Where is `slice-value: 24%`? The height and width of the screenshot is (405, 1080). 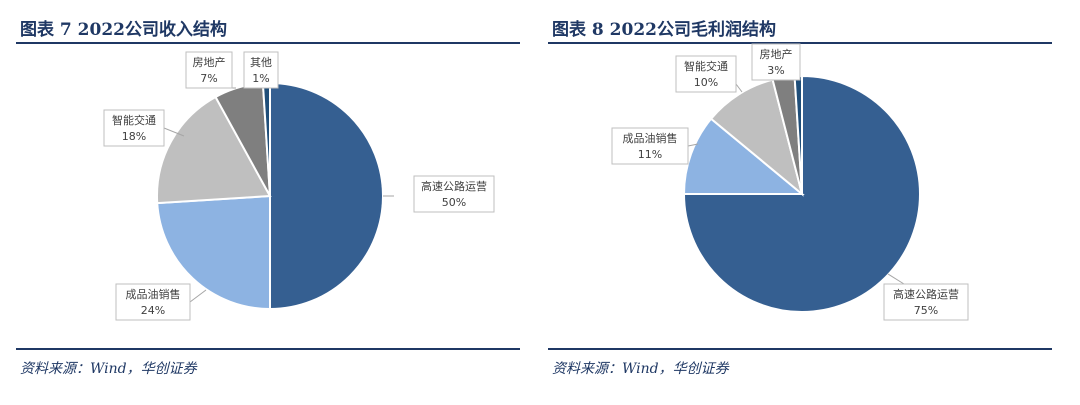 slice-value: 24% is located at coordinates (153, 310).